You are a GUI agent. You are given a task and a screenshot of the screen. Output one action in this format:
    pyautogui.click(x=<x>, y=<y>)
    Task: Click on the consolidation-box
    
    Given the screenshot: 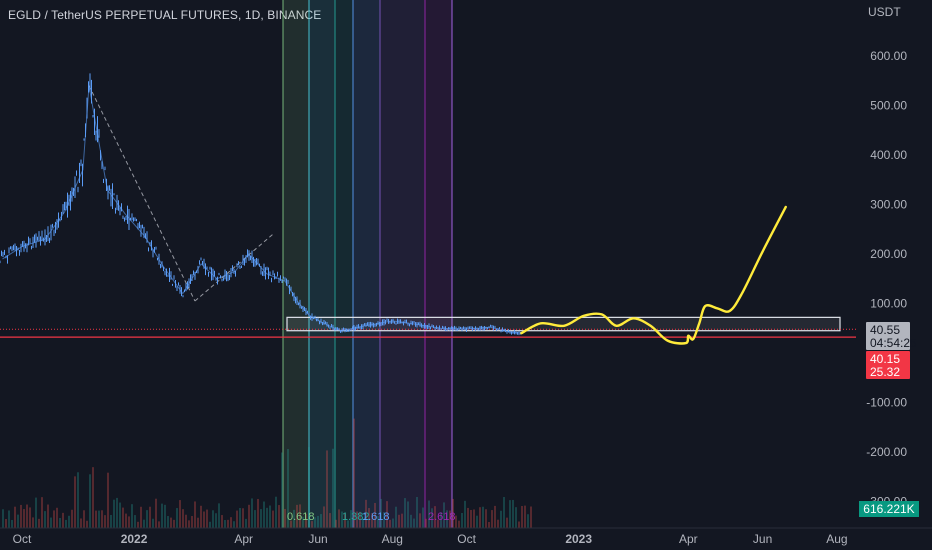 What is the action you would take?
    pyautogui.click(x=563, y=324)
    